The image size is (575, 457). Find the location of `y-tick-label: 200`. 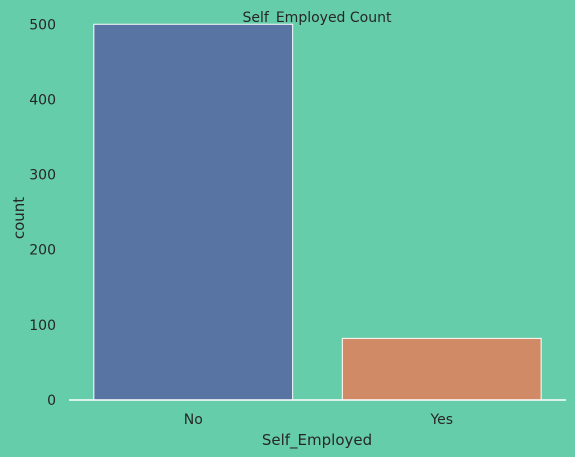

y-tick-label: 200 is located at coordinates (42, 251).